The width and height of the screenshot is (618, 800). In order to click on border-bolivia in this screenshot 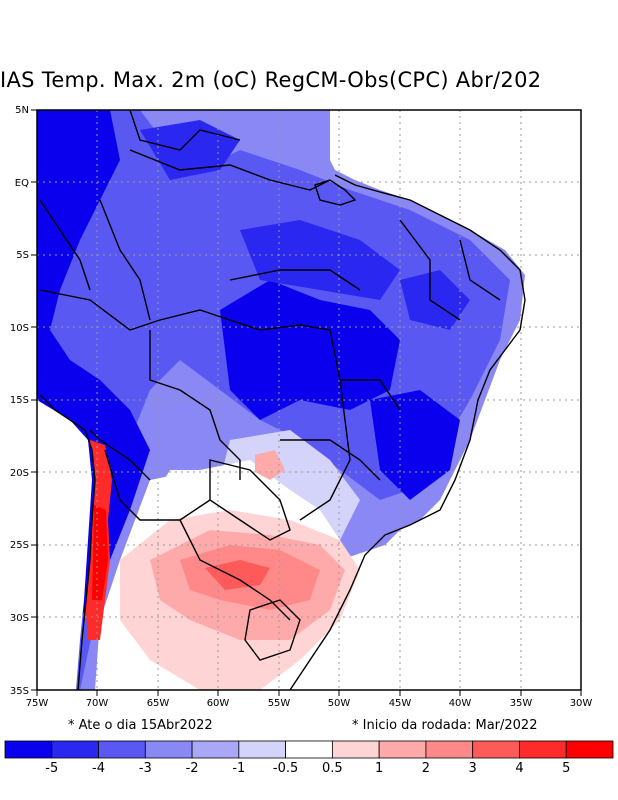, I will do `click(195, 405)`.